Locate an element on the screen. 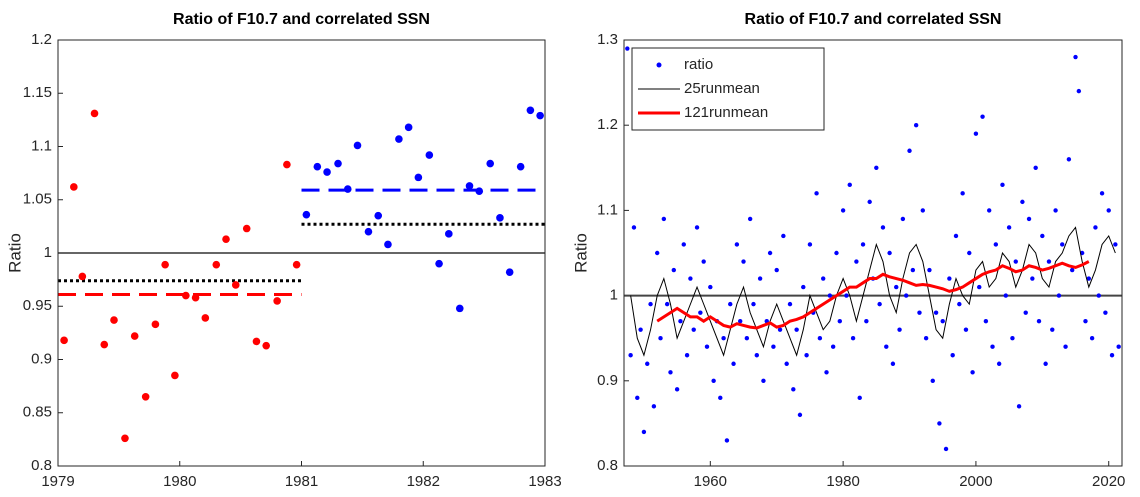 This screenshot has height=497, width=1140. line is located at coordinates (873, 295).